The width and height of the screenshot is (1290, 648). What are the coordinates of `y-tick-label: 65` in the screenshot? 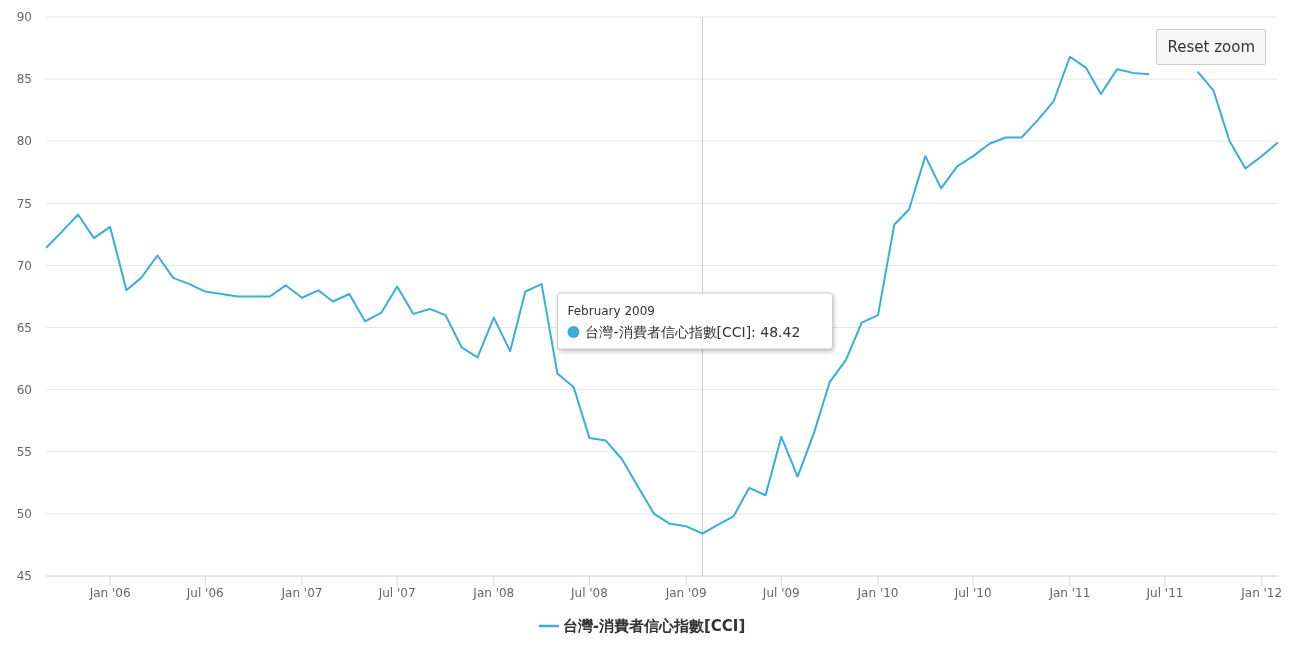 It's located at (24, 327).